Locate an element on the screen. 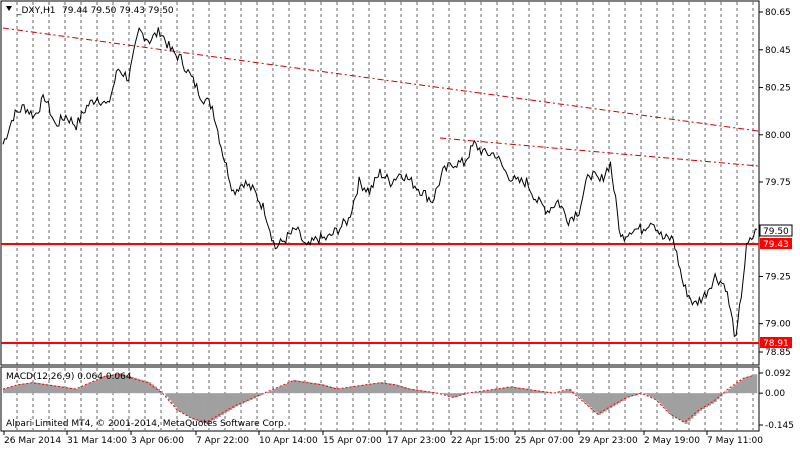 Image resolution: width=800 pixels, height=450 pixels. time-axis-label: 10 Apr 14:00 is located at coordinates (288, 441).